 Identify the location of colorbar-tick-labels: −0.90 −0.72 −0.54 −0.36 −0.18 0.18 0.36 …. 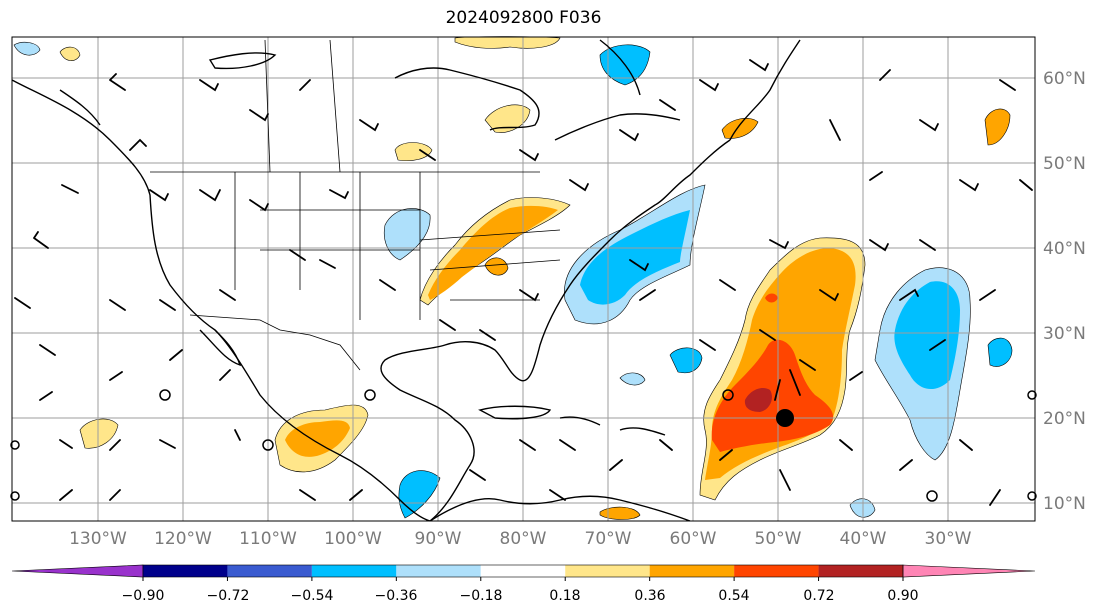
(520, 596).